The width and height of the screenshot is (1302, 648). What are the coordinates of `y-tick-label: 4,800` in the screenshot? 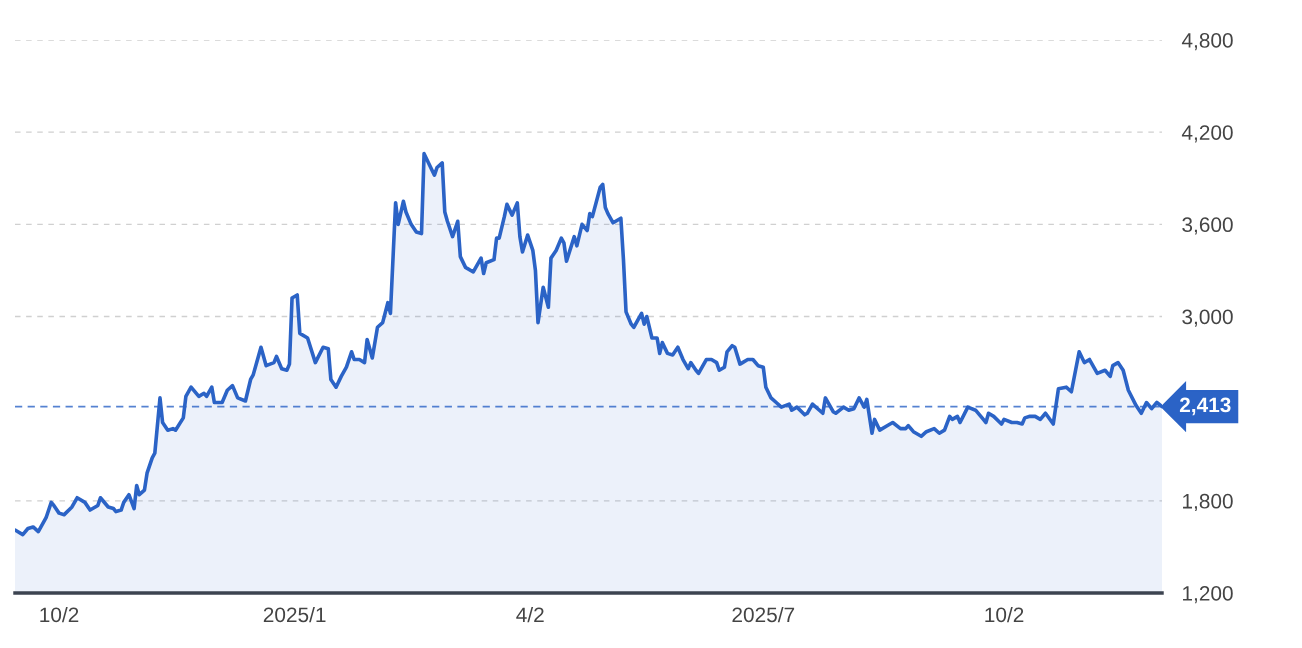 It's located at (1207, 42).